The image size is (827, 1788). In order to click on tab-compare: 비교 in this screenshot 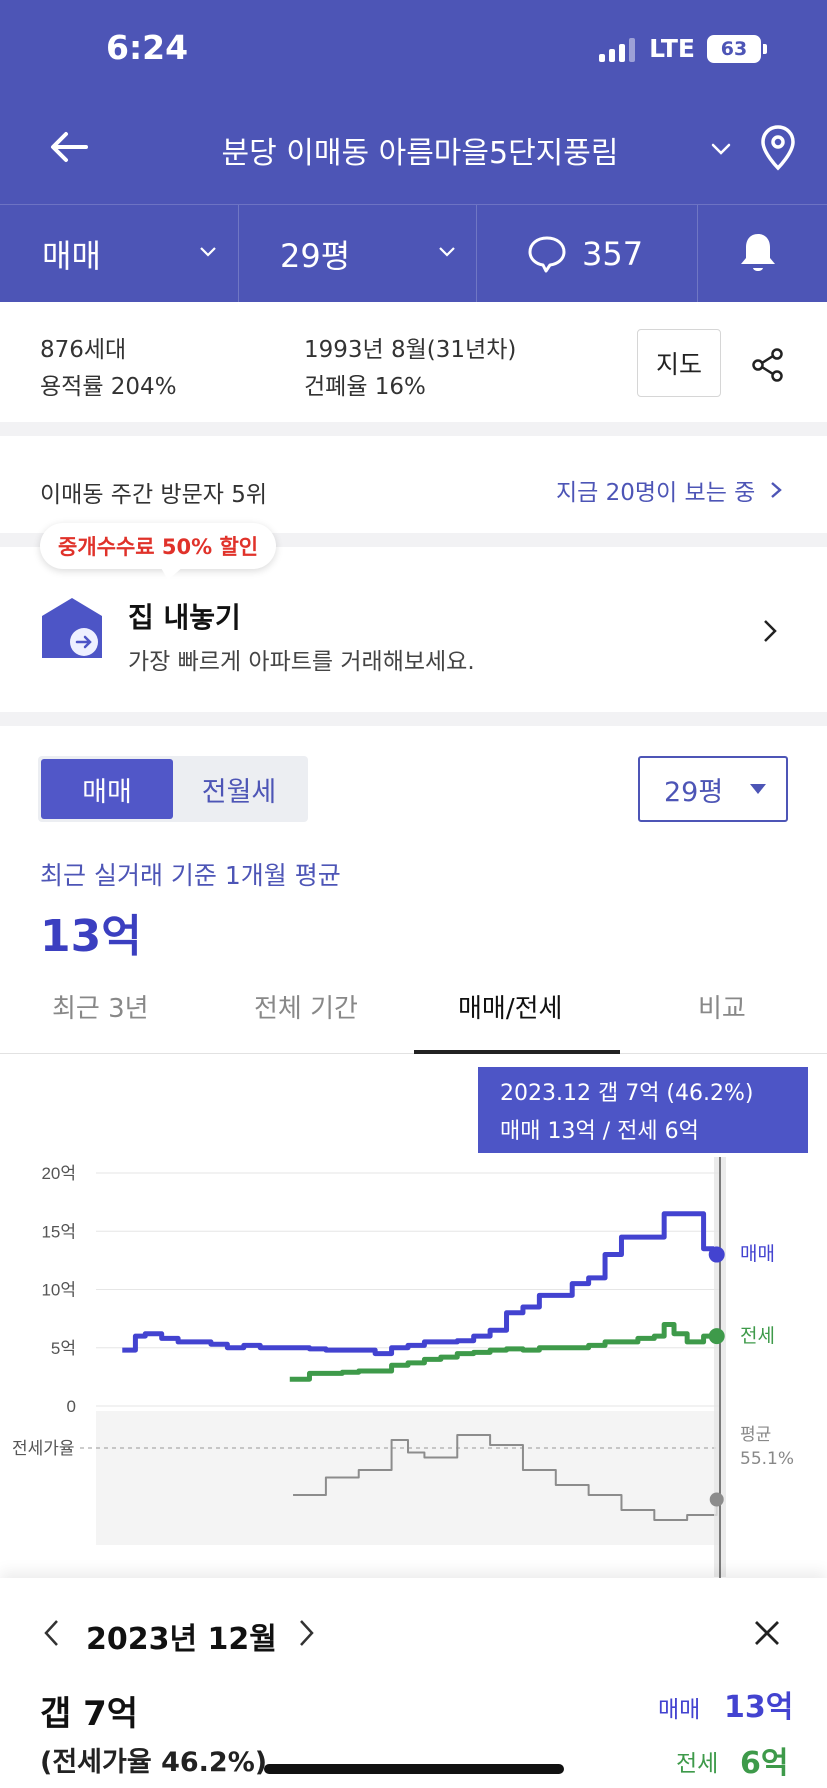, I will do `click(722, 1009)`.